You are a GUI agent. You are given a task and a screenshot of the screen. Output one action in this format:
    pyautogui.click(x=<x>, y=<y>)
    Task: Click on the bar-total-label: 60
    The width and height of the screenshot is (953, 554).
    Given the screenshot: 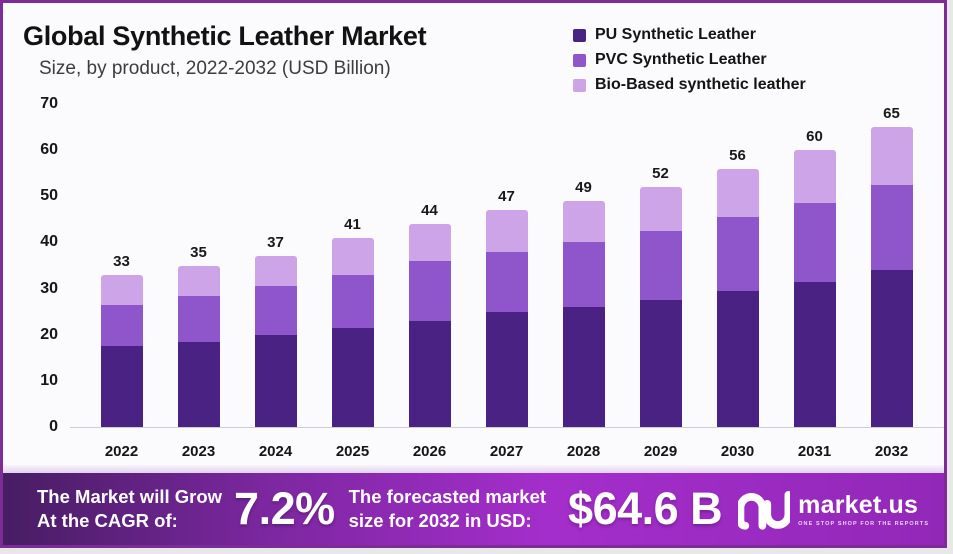 What is the action you would take?
    pyautogui.click(x=814, y=137)
    